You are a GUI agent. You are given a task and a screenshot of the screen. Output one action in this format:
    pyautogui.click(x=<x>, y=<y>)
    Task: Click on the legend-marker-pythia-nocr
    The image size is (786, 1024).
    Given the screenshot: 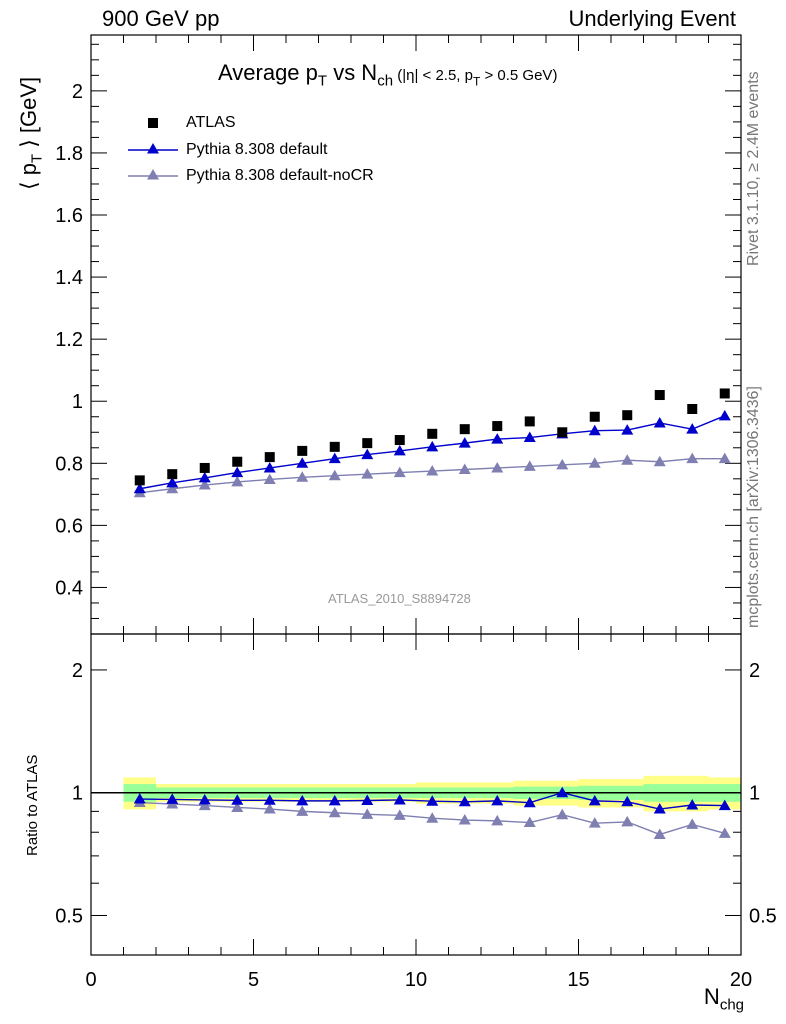 What is the action you would take?
    pyautogui.click(x=153, y=174)
    